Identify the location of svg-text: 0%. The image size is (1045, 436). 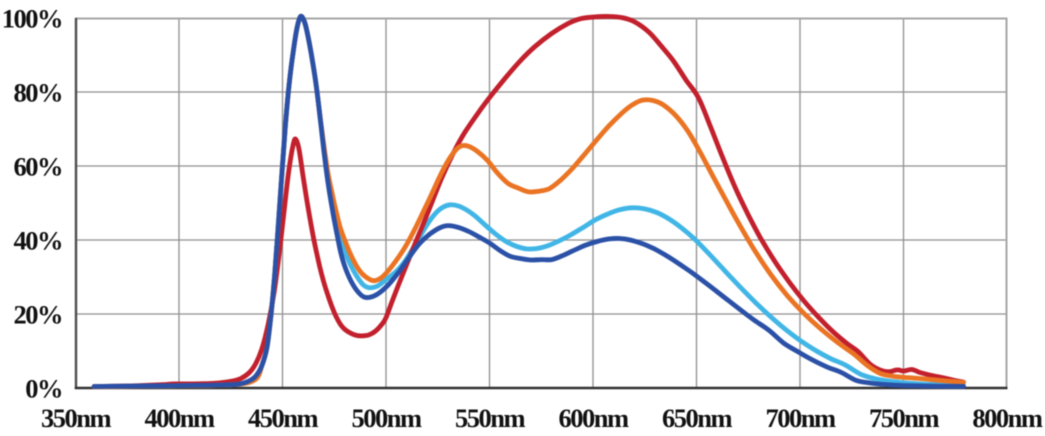
(43, 389).